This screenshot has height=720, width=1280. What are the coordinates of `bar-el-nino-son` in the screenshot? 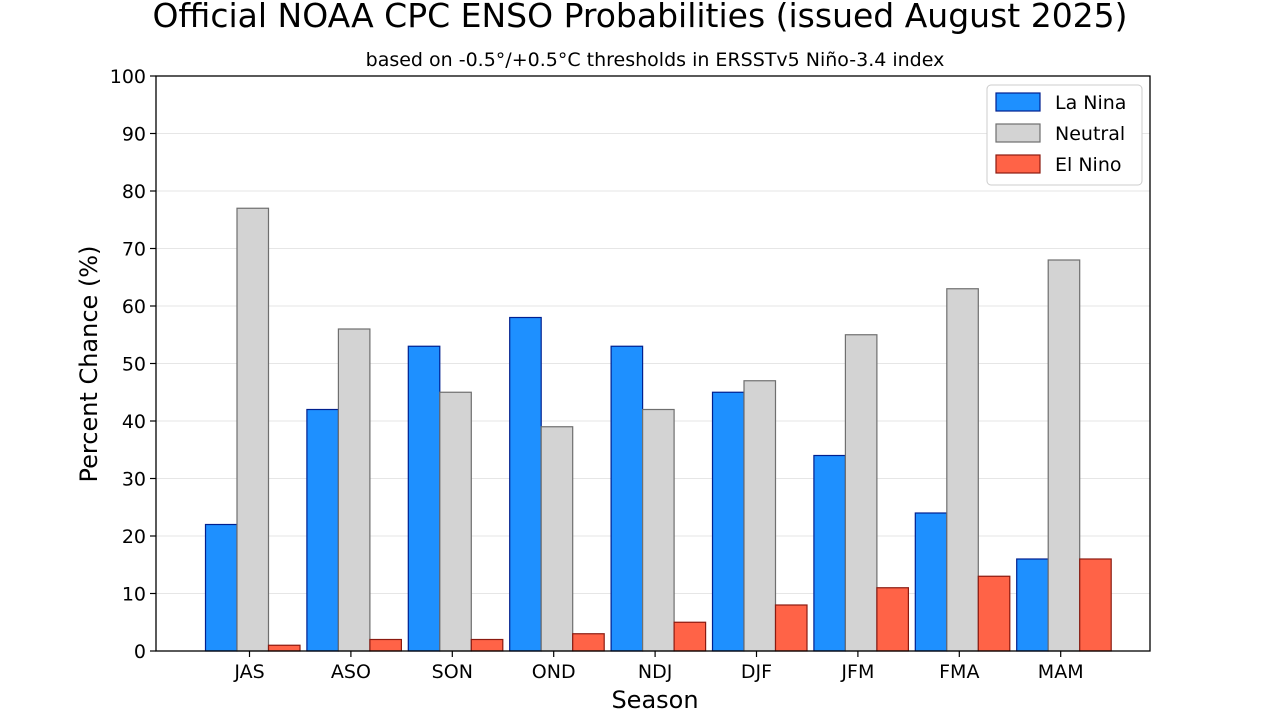 It's located at (487, 645).